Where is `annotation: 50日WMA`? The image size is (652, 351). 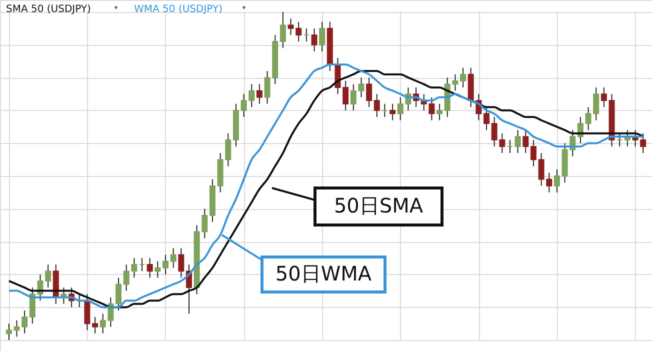 annotation: 50日WMA is located at coordinates (323, 274).